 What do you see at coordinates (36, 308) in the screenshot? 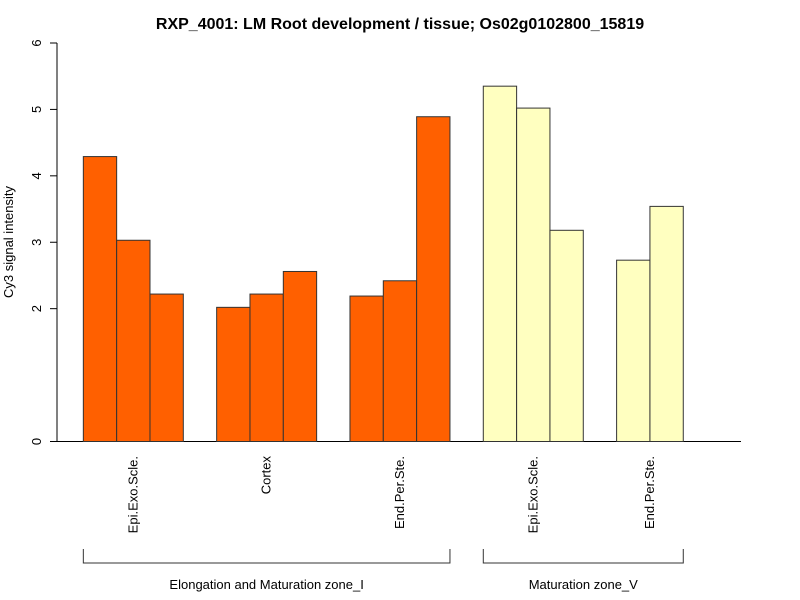
I see `y-tick-label: 2` at bounding box center [36, 308].